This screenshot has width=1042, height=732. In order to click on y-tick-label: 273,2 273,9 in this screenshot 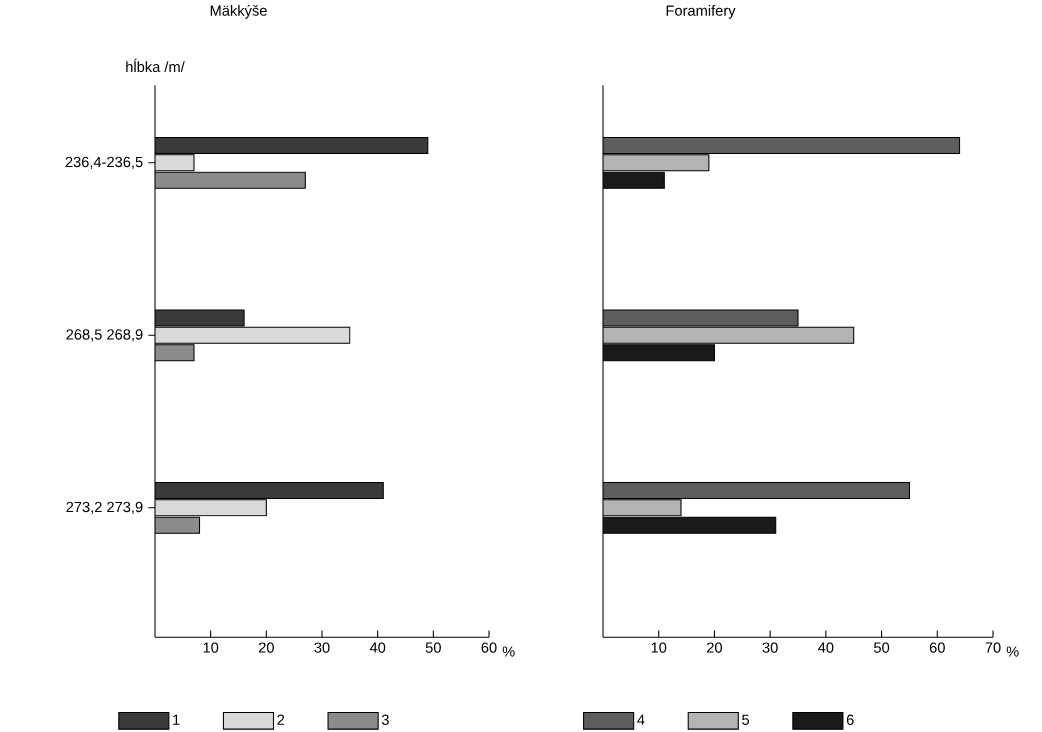, I will do `click(104, 507)`.